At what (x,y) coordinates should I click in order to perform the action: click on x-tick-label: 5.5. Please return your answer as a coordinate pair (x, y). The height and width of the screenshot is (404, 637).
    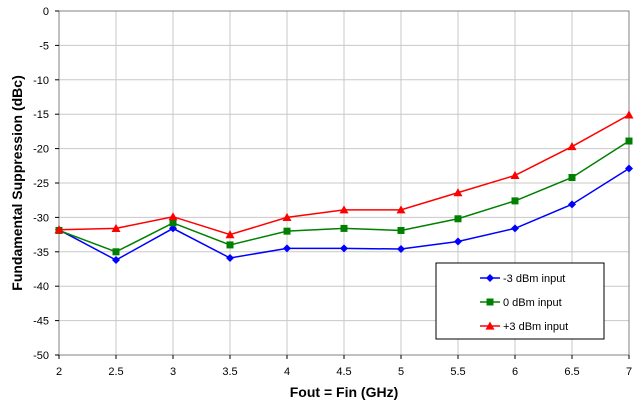
    Looking at the image, I should click on (457, 372).